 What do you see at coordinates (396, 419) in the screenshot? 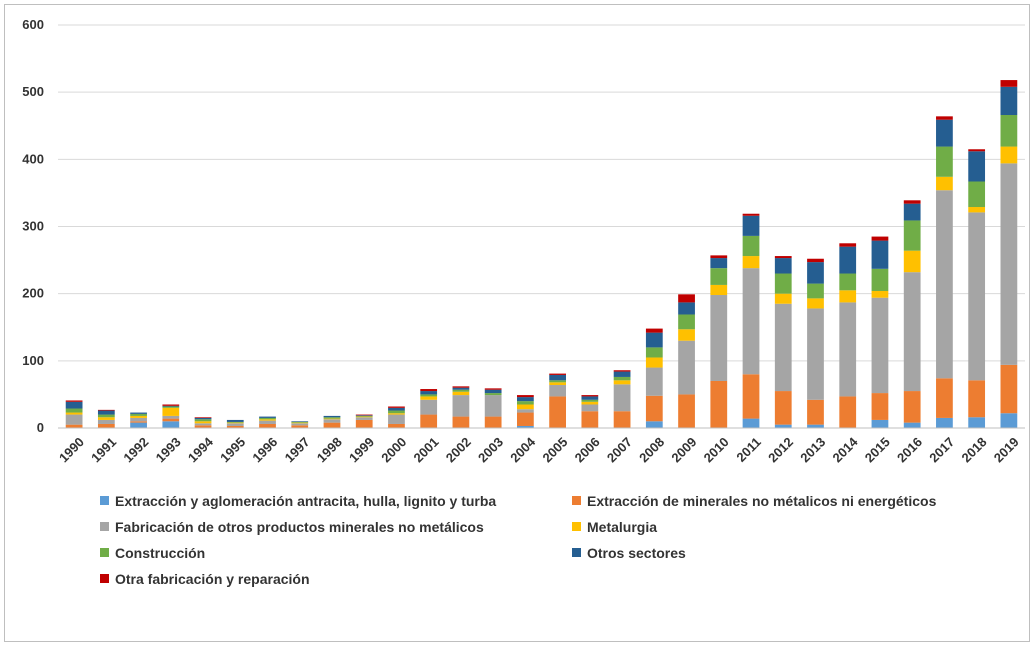
I see `bar-segment-2000-s2` at bounding box center [396, 419].